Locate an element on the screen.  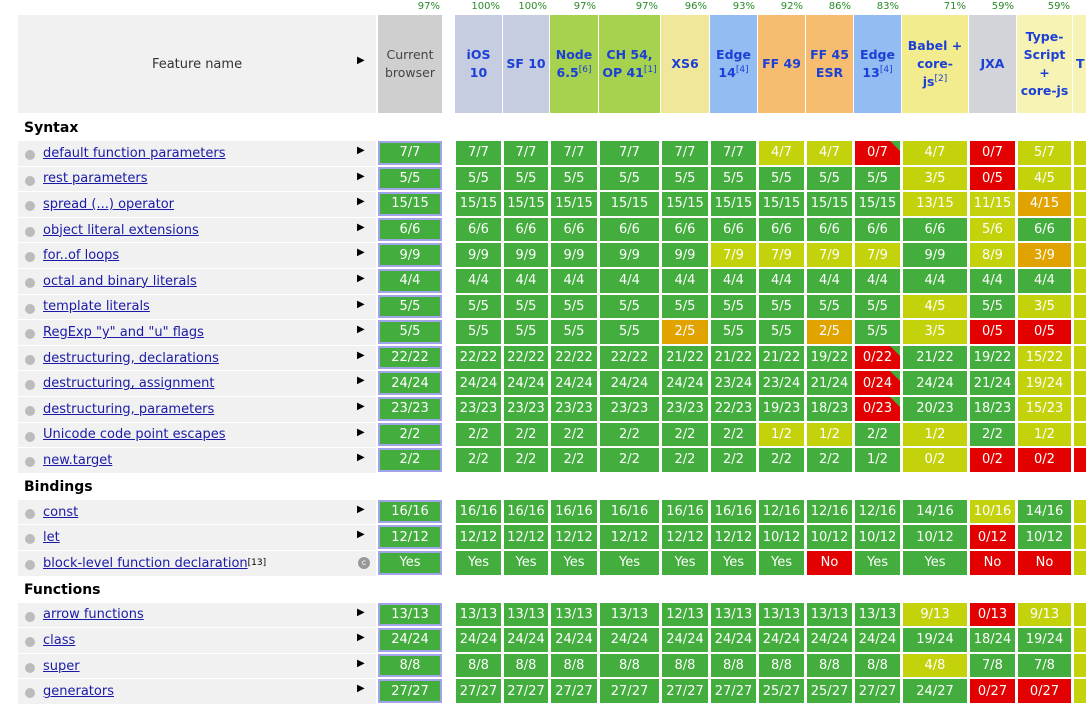
column-header: Babel + core-js[2] is located at coordinates (935, 64).